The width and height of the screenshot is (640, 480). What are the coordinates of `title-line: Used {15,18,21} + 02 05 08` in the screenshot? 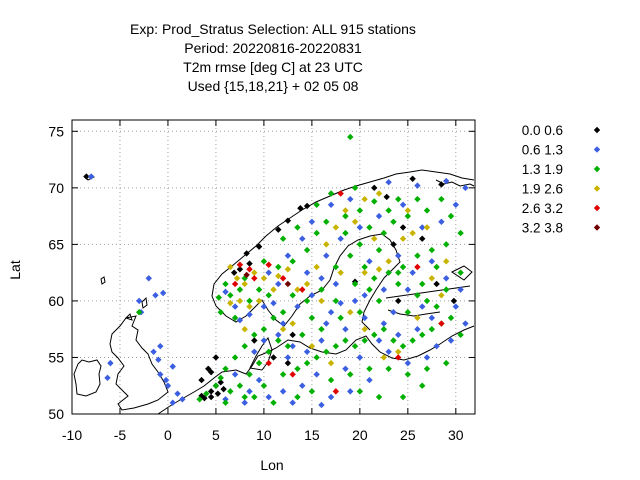 It's located at (273, 86).